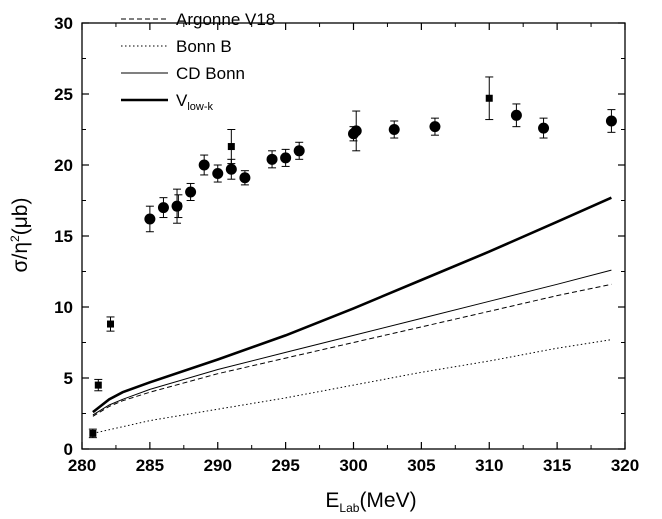 The image size is (662, 519). What do you see at coordinates (204, 46) in the screenshot?
I see `legend-label-2: Bonn B` at bounding box center [204, 46].